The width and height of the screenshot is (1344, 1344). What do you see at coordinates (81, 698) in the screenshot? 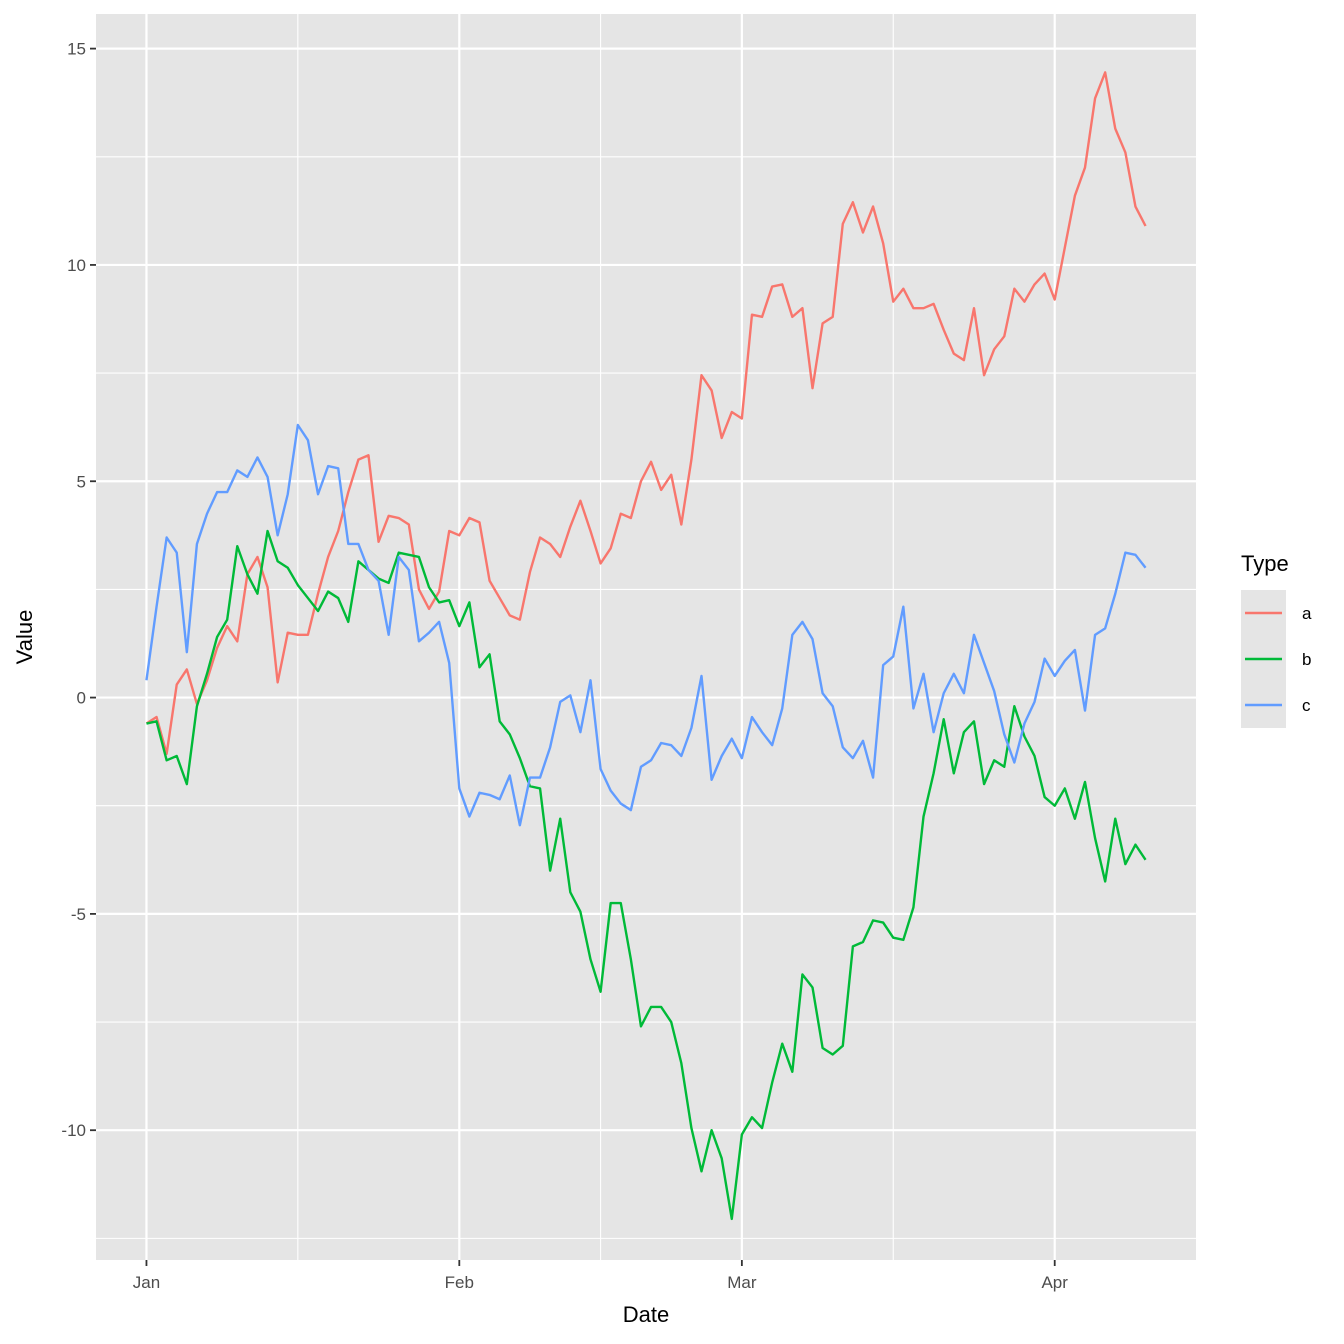
I see `y-tick-label: 0` at bounding box center [81, 698].